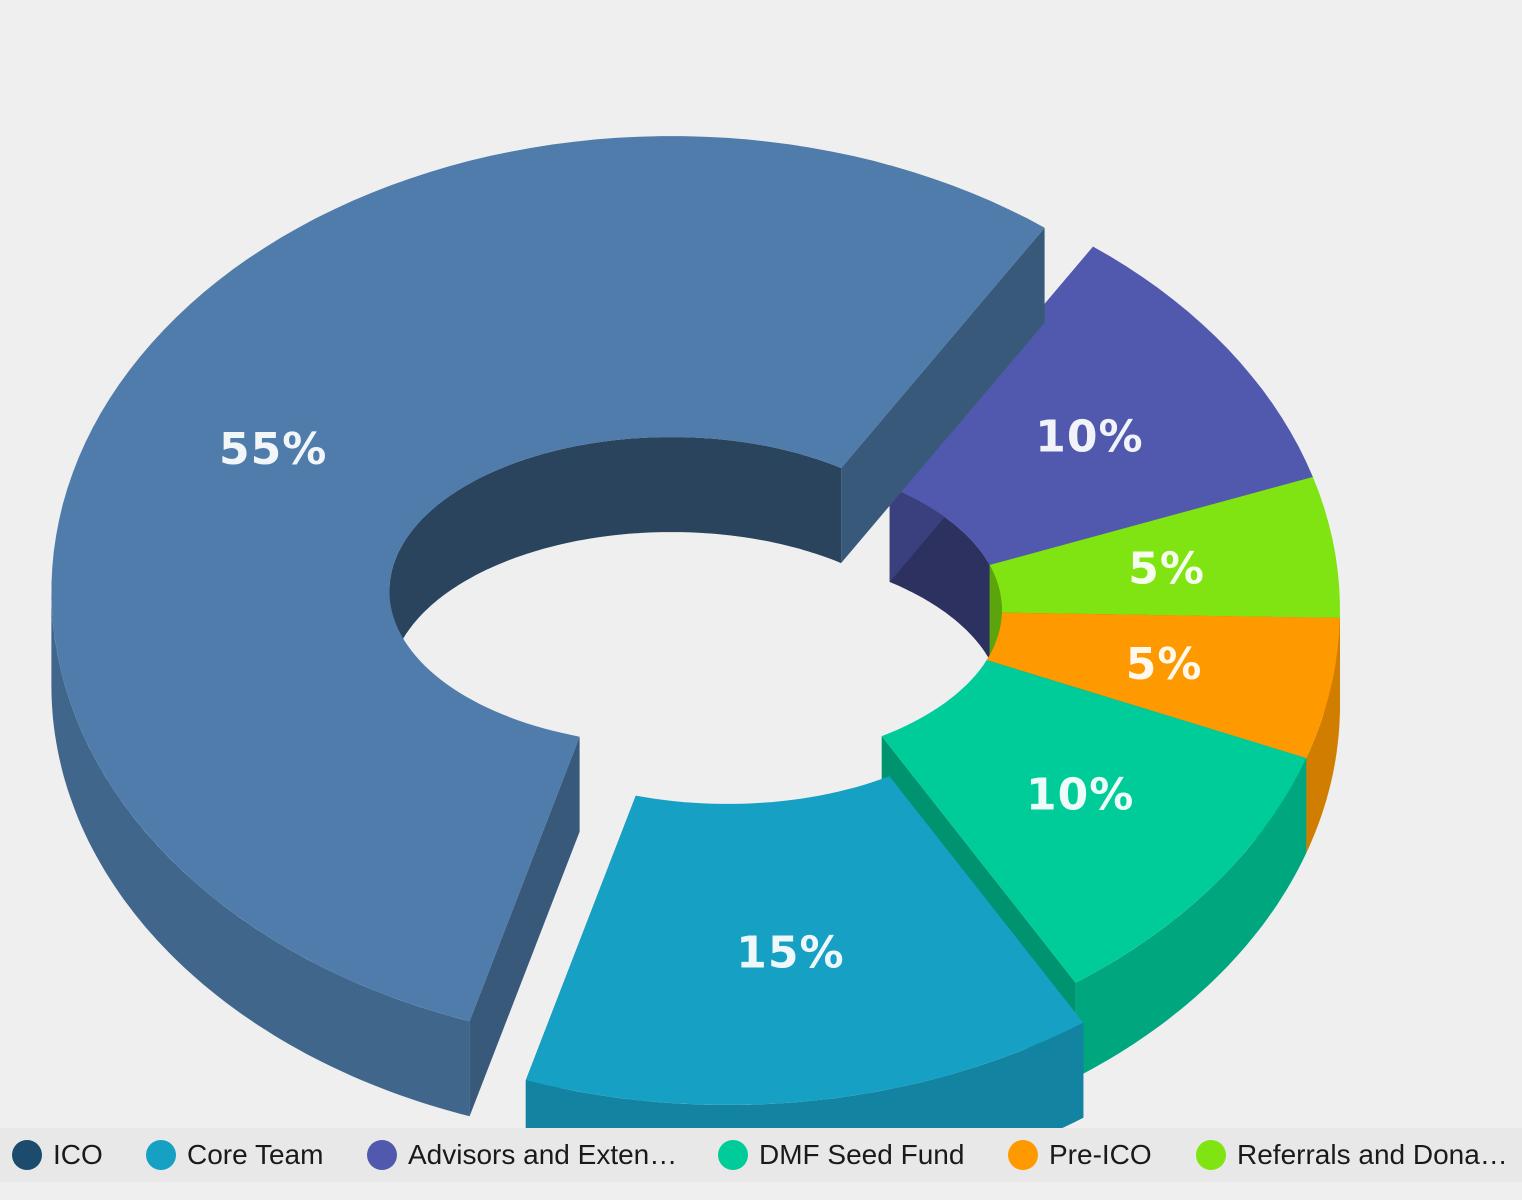 The width and height of the screenshot is (1522, 1200). I want to click on legend-label: Core Team, so click(255, 1154).